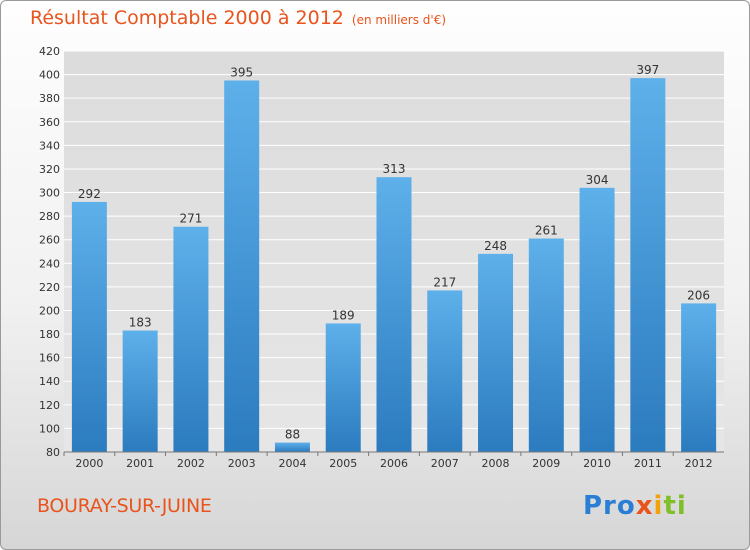 This screenshot has width=750, height=550. Describe the element at coordinates (49, 122) in the screenshot. I see `y-tick-label: 360` at that location.